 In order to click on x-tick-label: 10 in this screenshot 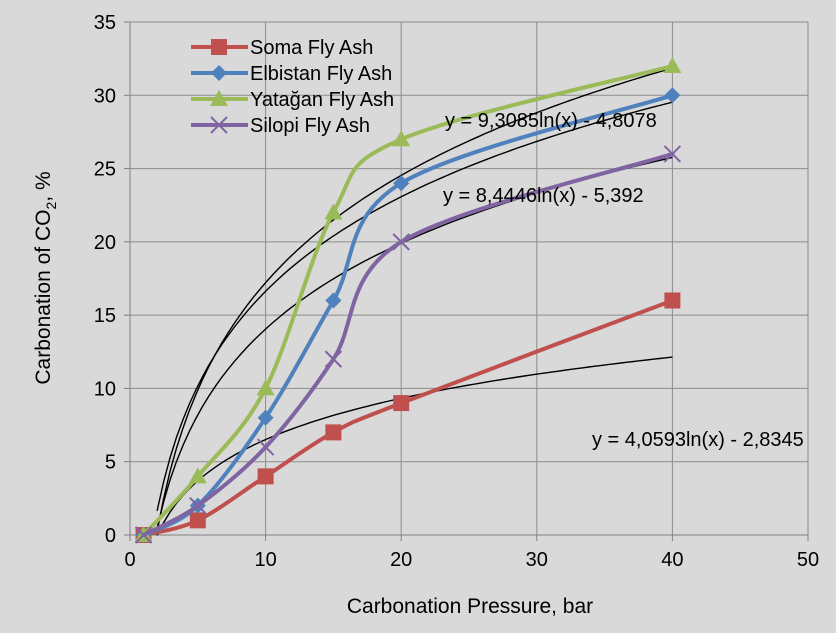, I will do `click(265, 560)`.